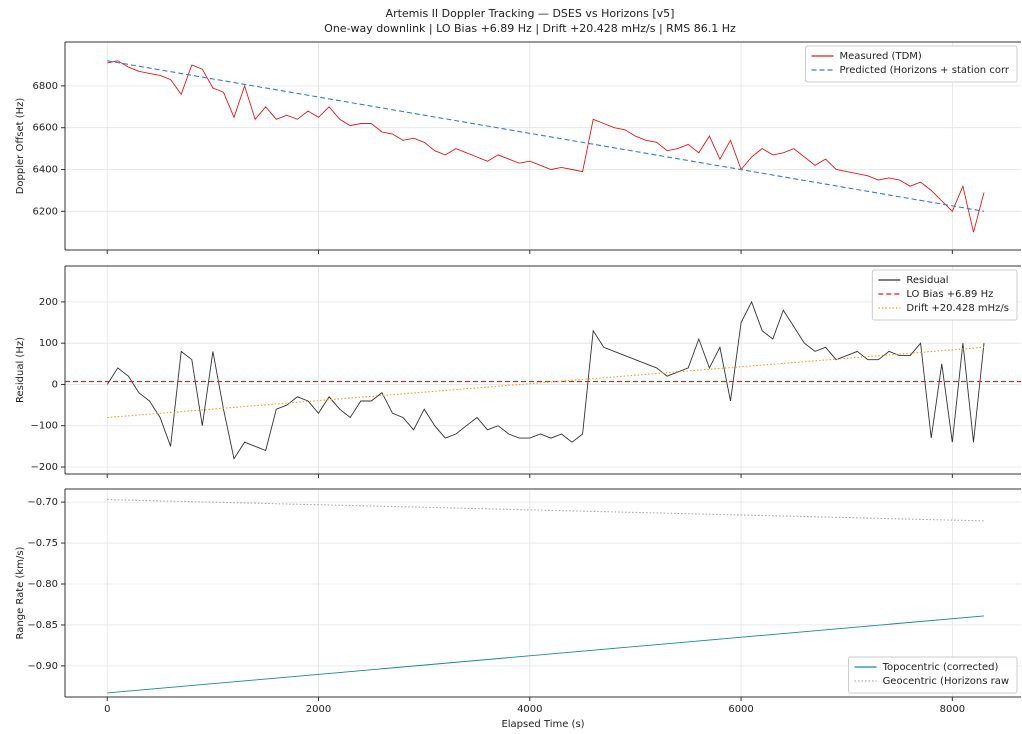 The image size is (1022, 734). What do you see at coordinates (318, 709) in the screenshot?
I see `x-tick-label: 2000` at bounding box center [318, 709].